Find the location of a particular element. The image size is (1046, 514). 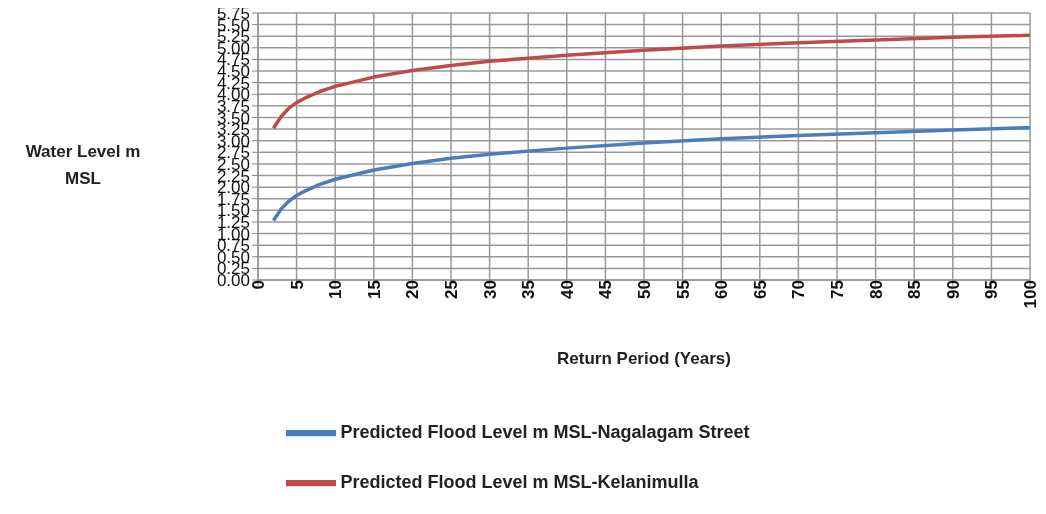

x-tick-label: 65 is located at coordinates (760, 289).